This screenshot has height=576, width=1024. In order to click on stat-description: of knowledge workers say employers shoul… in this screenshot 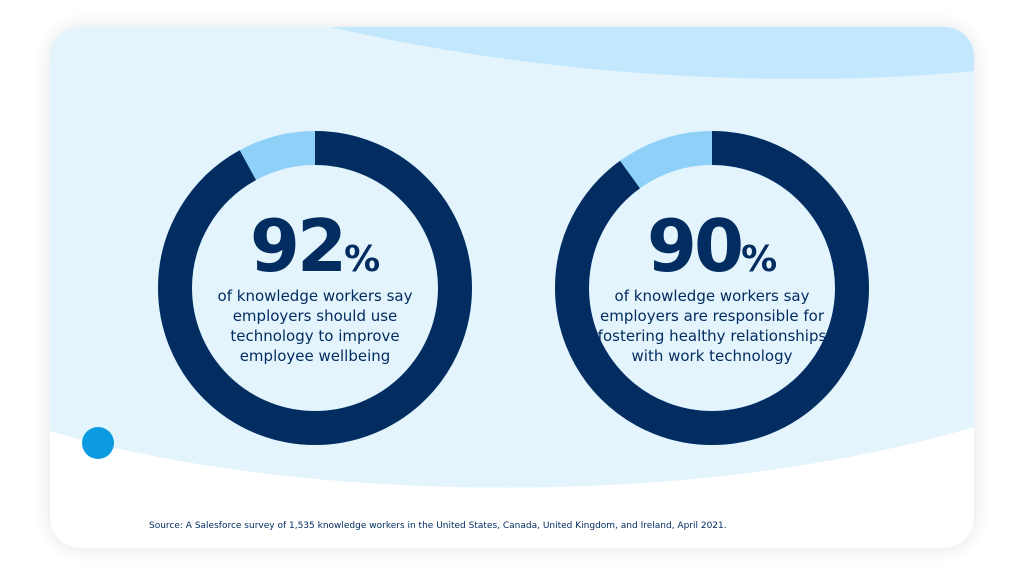, I will do `click(315, 326)`.